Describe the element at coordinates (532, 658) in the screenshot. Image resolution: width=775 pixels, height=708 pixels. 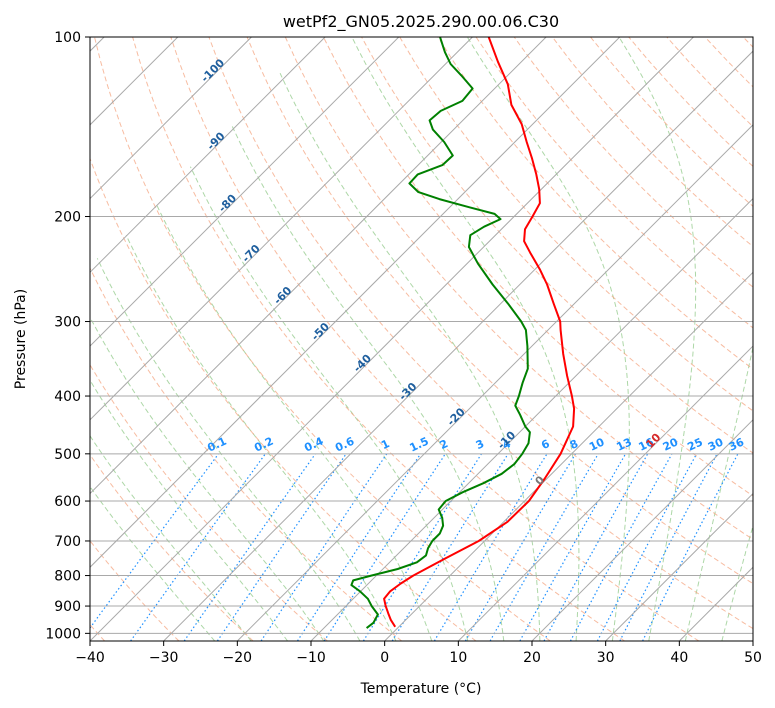
I see `x-tick-label: 20` at that location.